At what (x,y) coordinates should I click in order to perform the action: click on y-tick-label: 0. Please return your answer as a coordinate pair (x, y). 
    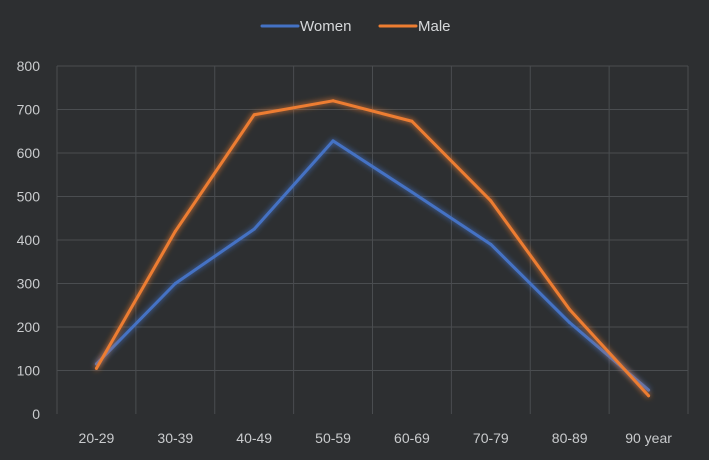
    Looking at the image, I should click on (36, 414).